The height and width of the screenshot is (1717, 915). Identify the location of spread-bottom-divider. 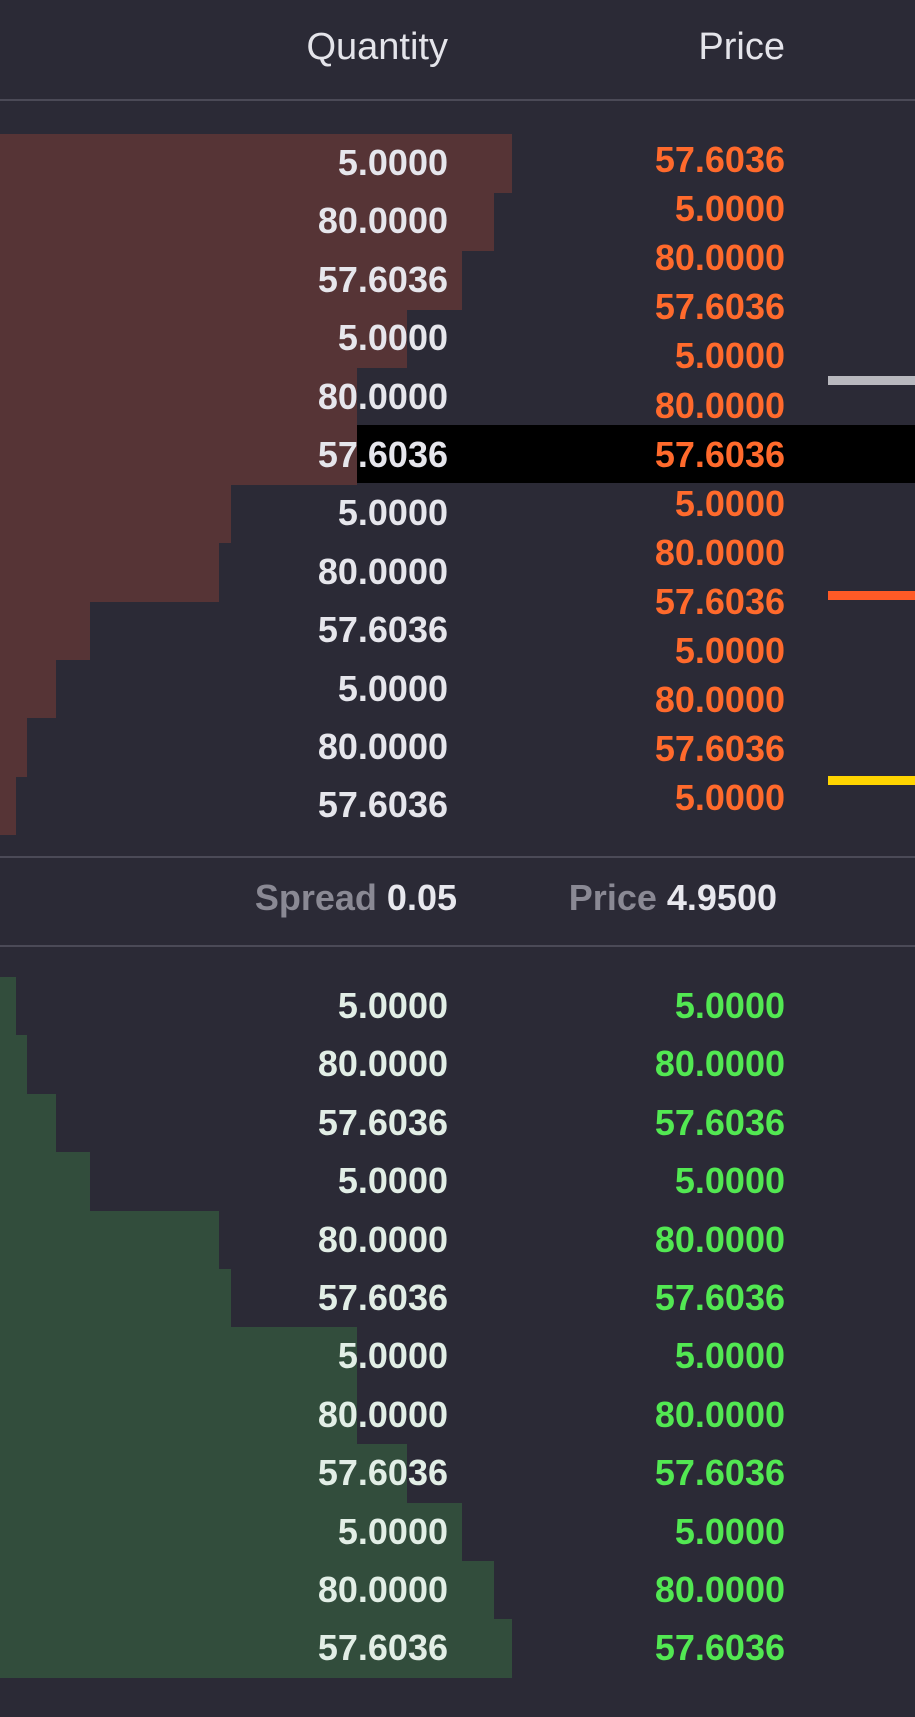
(457, 946).